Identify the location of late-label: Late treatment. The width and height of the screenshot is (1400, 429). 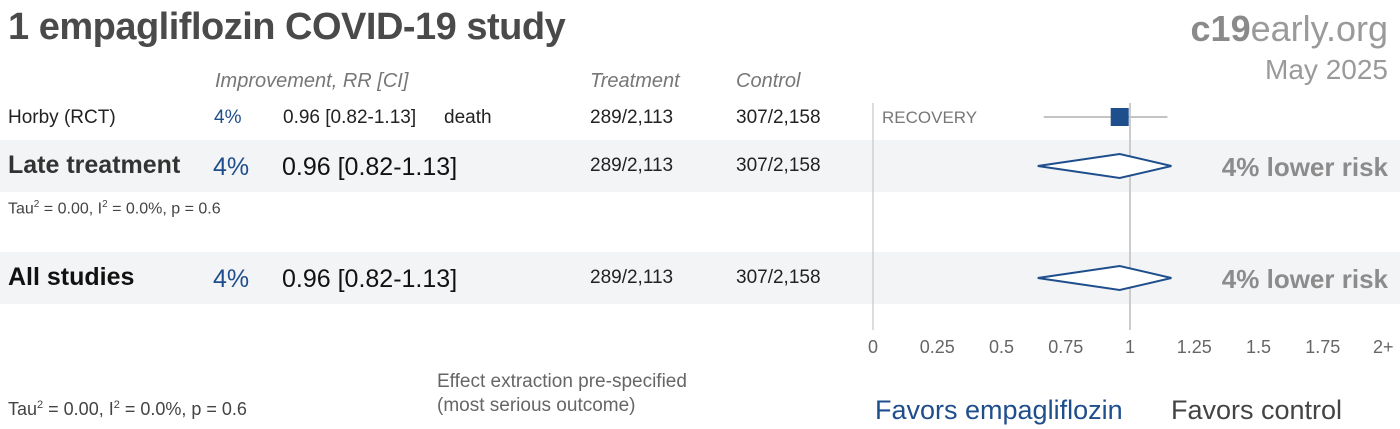
(94, 165).